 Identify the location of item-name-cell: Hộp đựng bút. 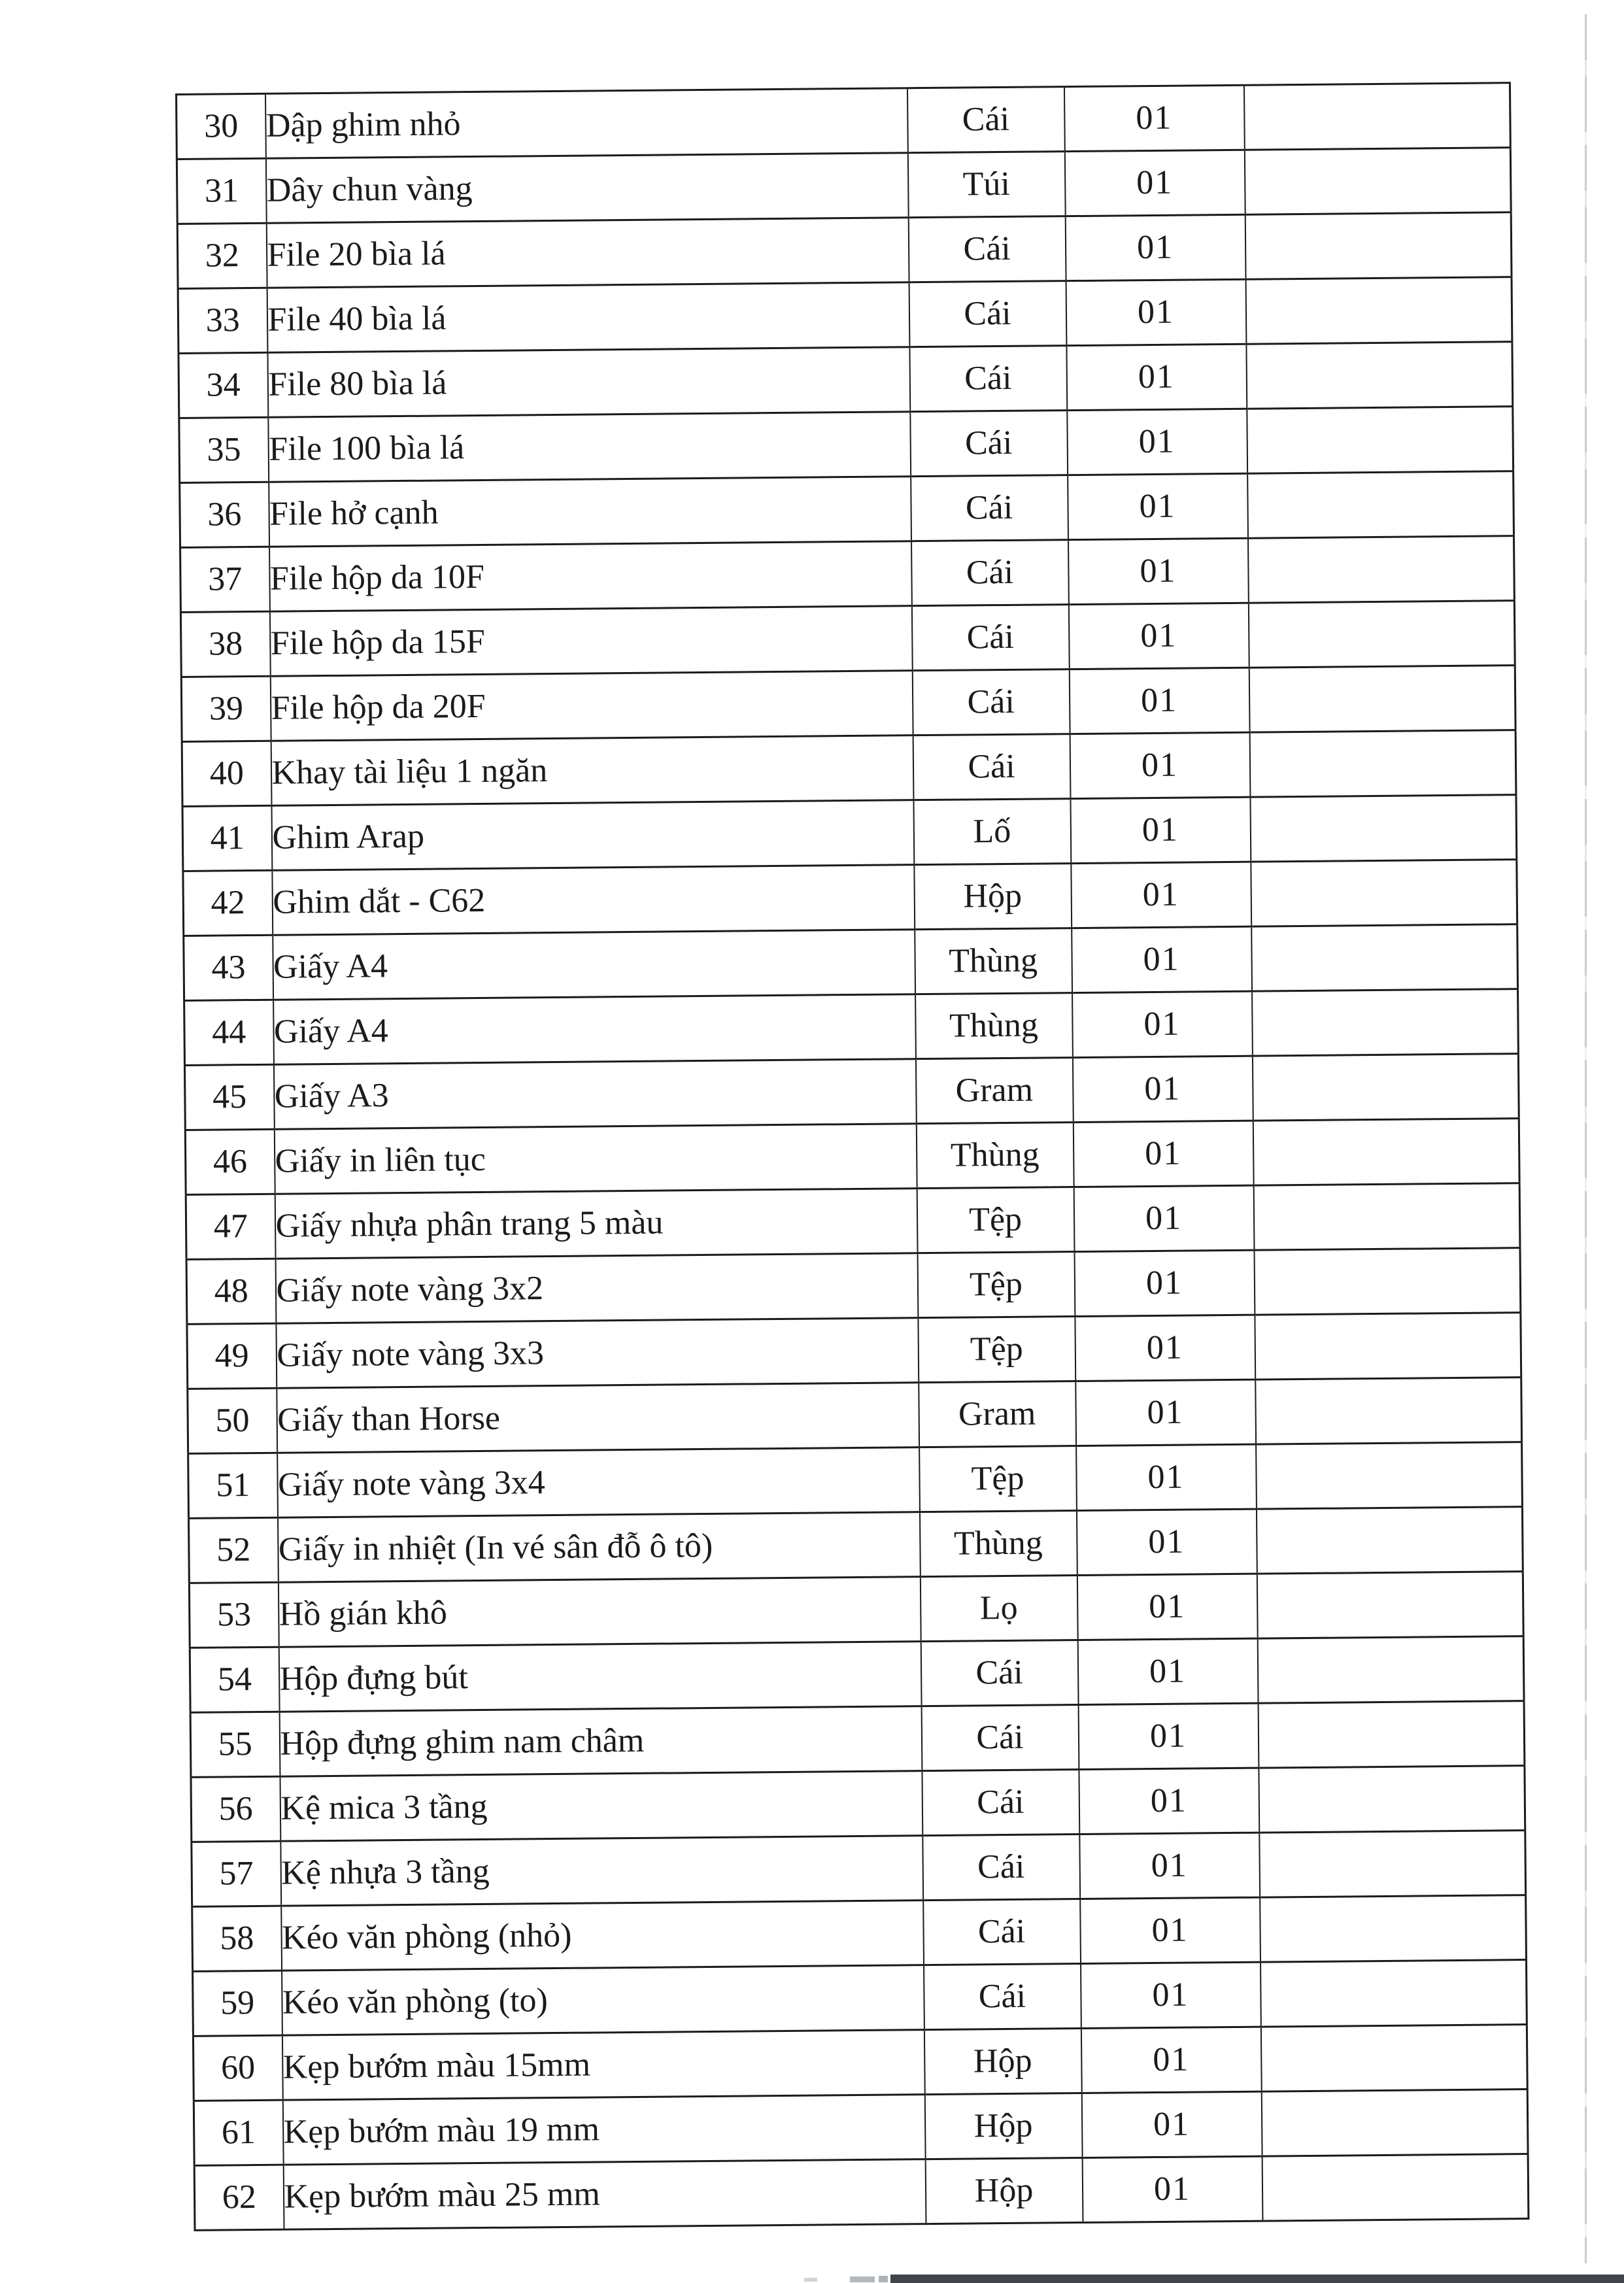
(600, 1676).